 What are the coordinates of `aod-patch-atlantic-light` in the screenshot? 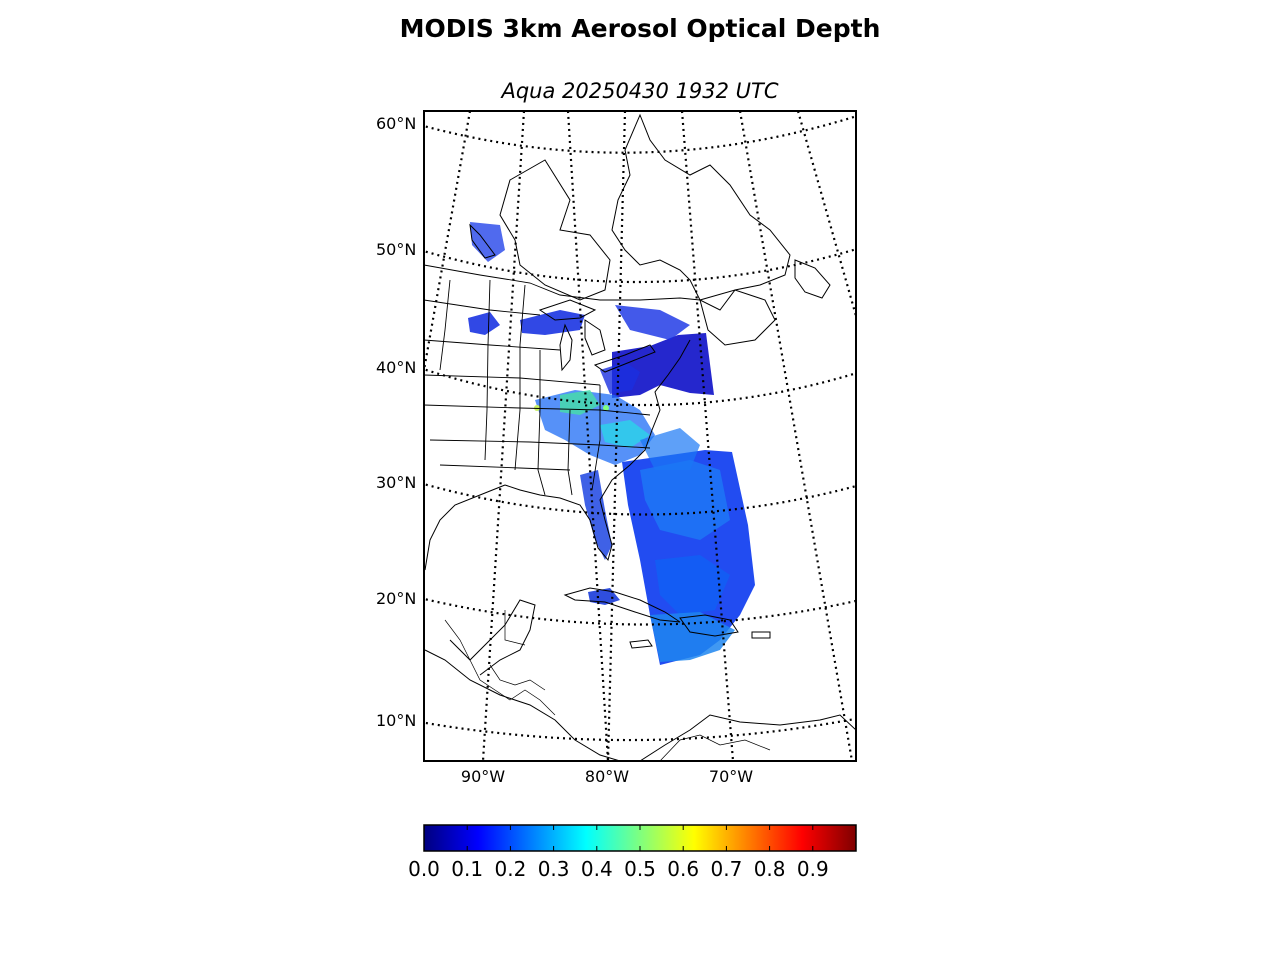 It's located at (685, 500).